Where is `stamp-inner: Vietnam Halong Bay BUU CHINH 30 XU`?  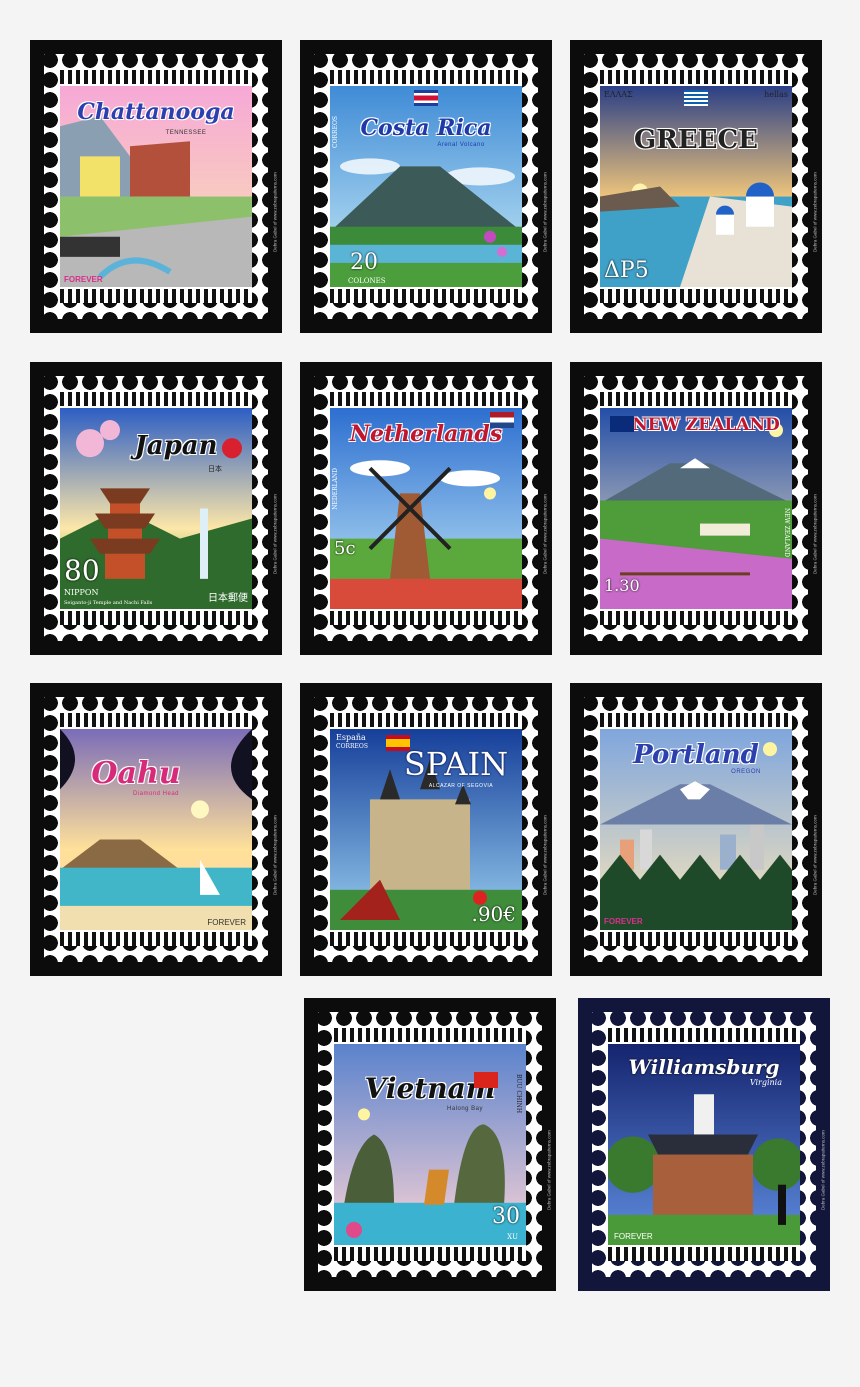 stamp-inner: Vietnam Halong Bay BUU CHINH 30 XU is located at coordinates (430, 1144).